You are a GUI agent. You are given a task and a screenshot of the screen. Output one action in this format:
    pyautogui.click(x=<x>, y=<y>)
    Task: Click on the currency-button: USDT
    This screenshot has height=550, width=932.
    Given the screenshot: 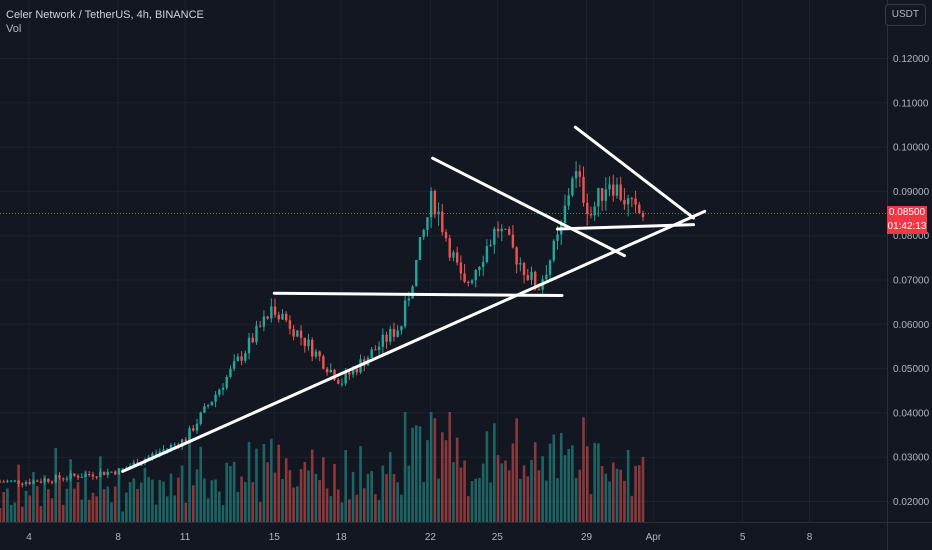 What is the action you would take?
    pyautogui.click(x=905, y=15)
    